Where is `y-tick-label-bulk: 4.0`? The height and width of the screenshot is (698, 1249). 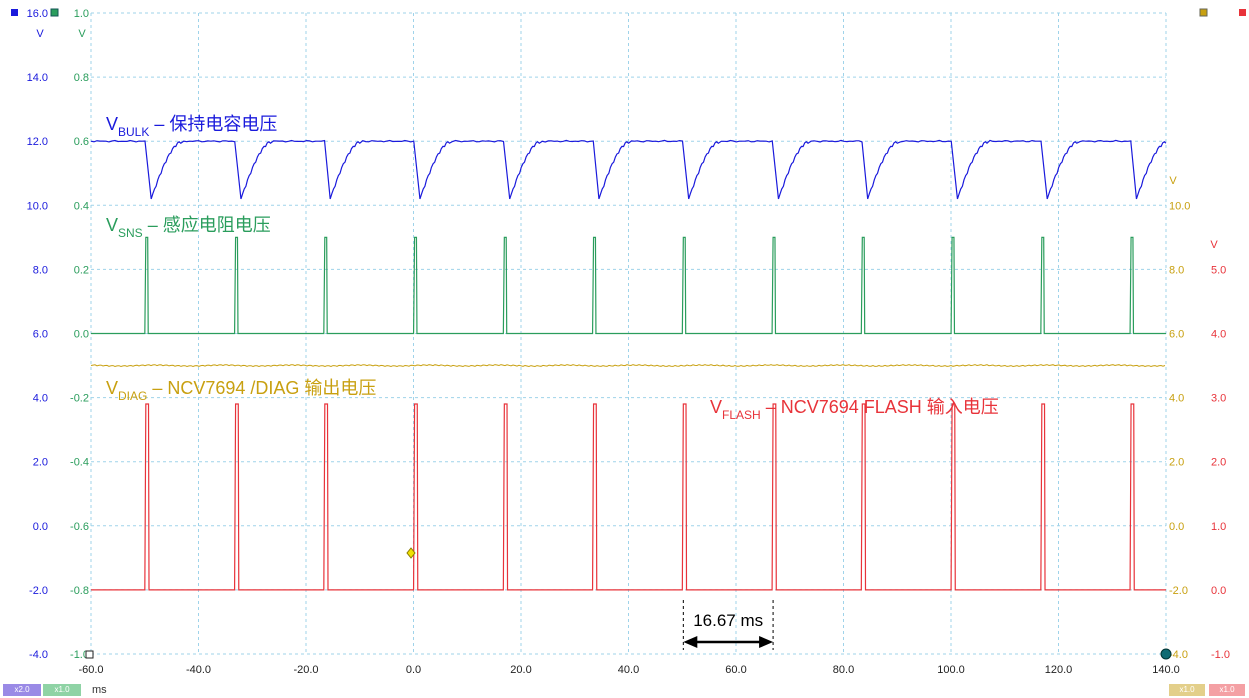
y-tick-label-bulk: 4.0 is located at coordinates (40, 399).